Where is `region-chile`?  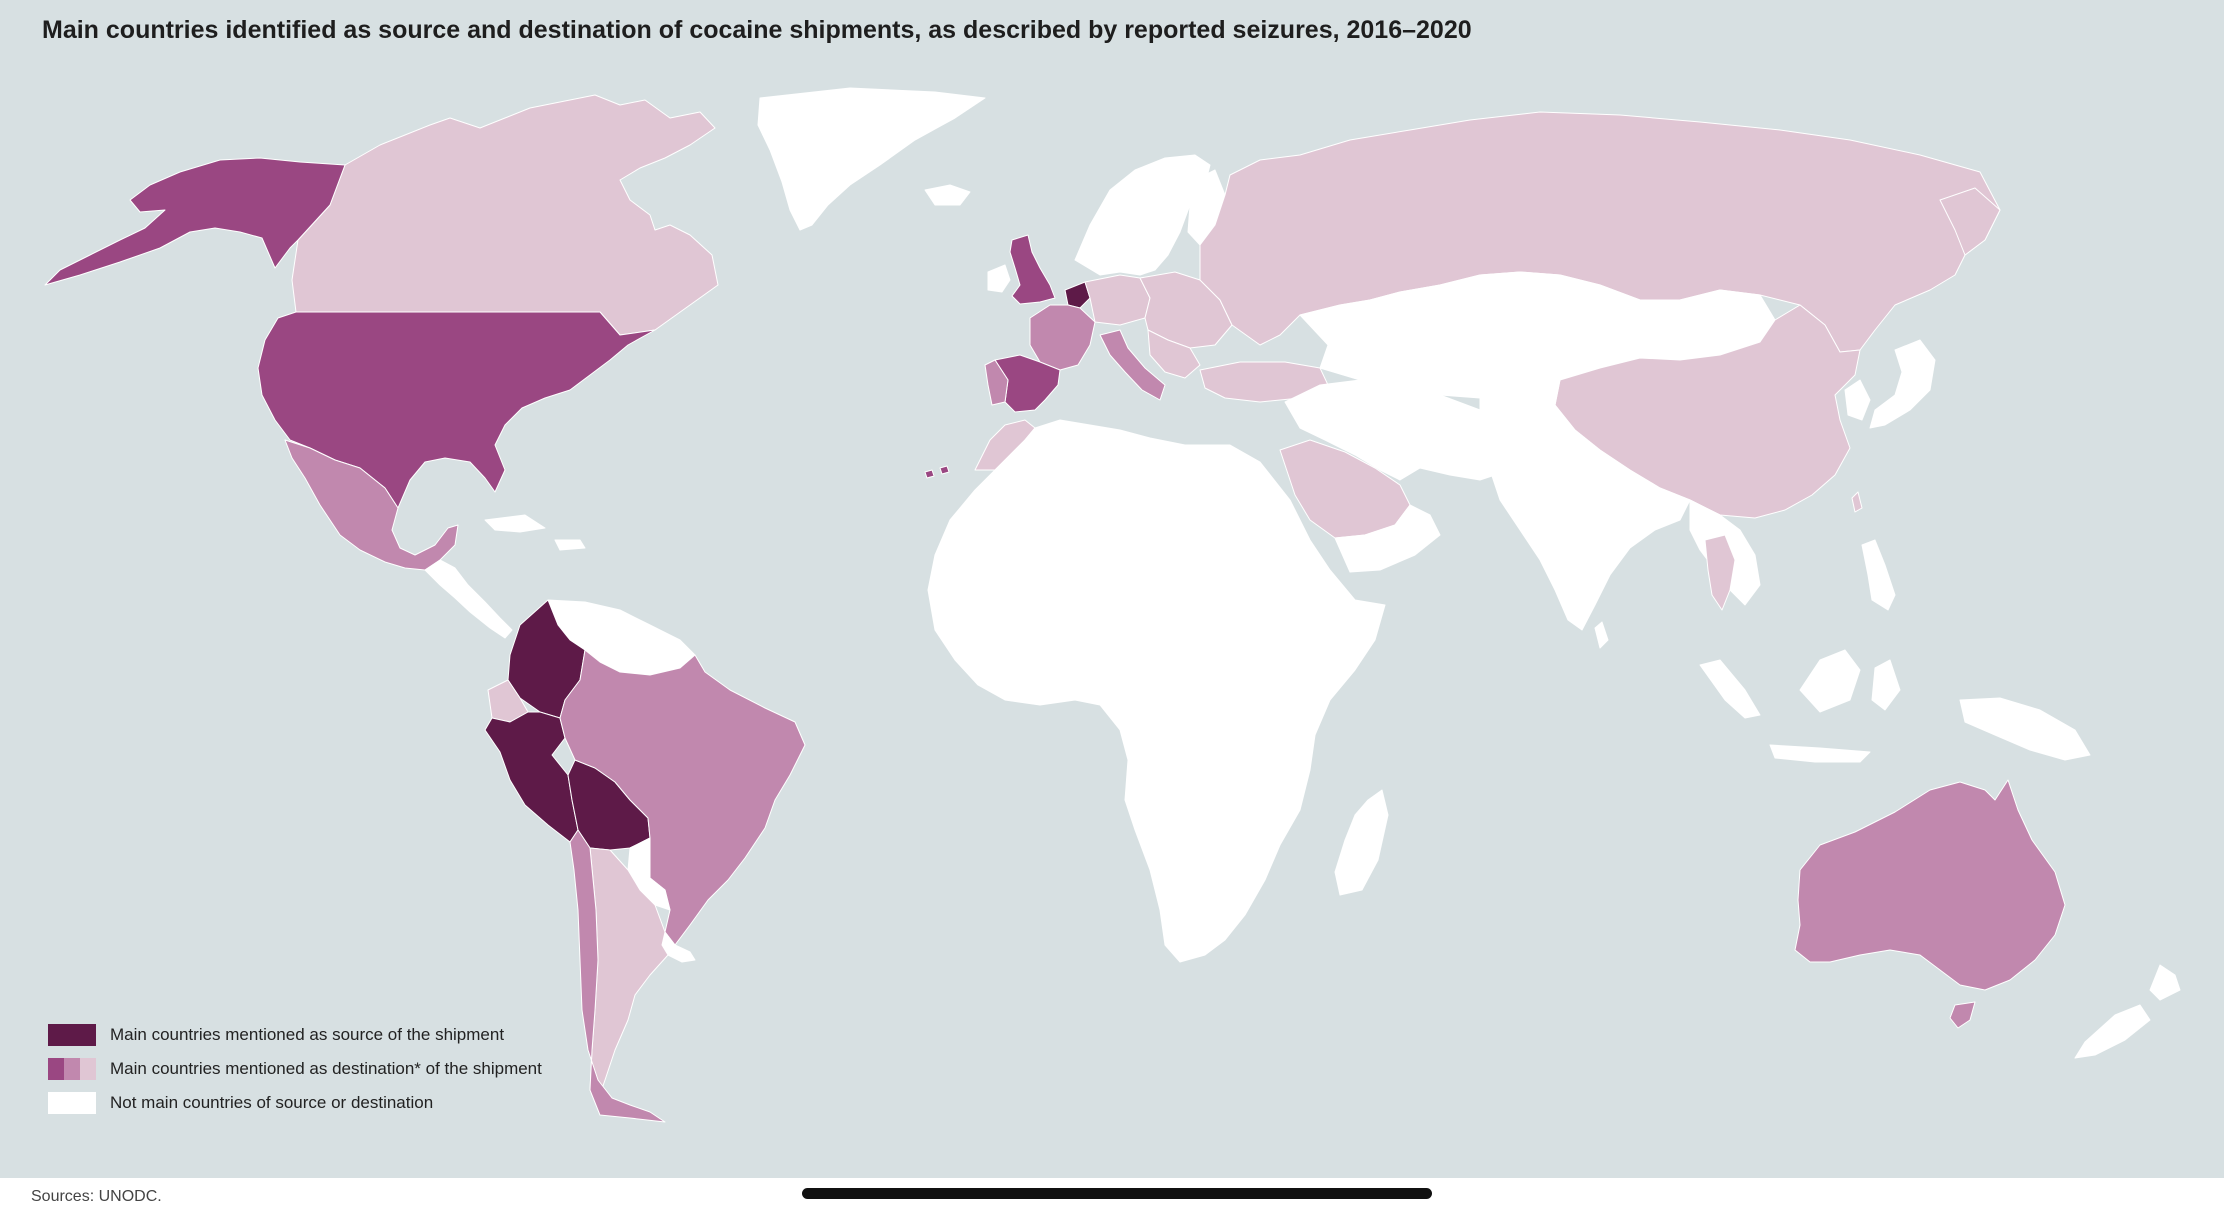
region-chile is located at coordinates (617, 976).